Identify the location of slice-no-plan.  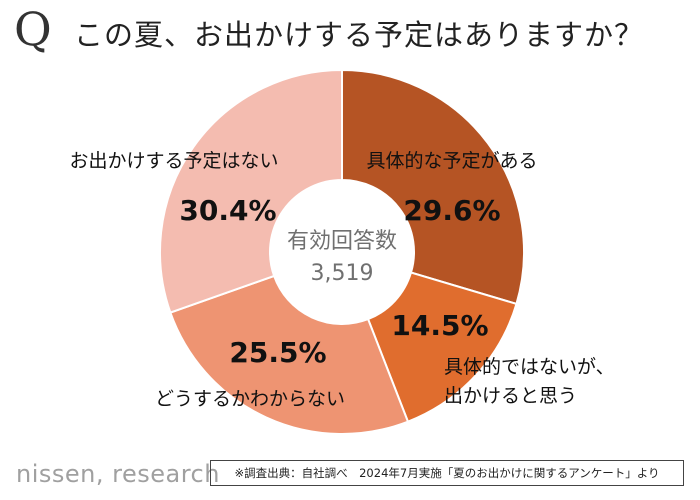
(251, 191).